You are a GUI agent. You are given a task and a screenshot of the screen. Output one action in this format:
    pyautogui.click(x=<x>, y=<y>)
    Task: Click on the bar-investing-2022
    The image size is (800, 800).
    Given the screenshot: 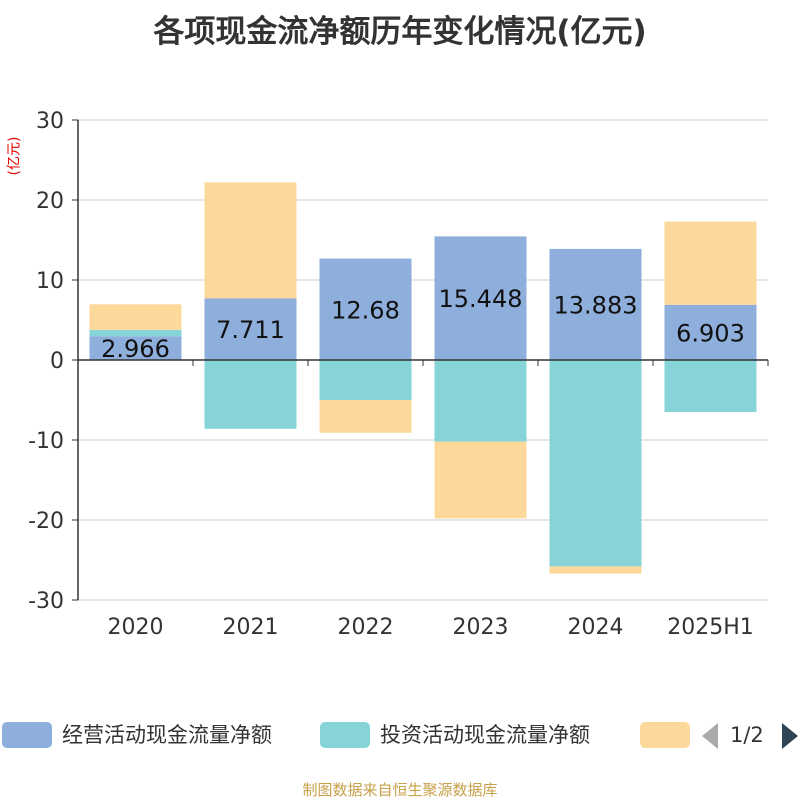 What is the action you would take?
    pyautogui.click(x=365, y=380)
    